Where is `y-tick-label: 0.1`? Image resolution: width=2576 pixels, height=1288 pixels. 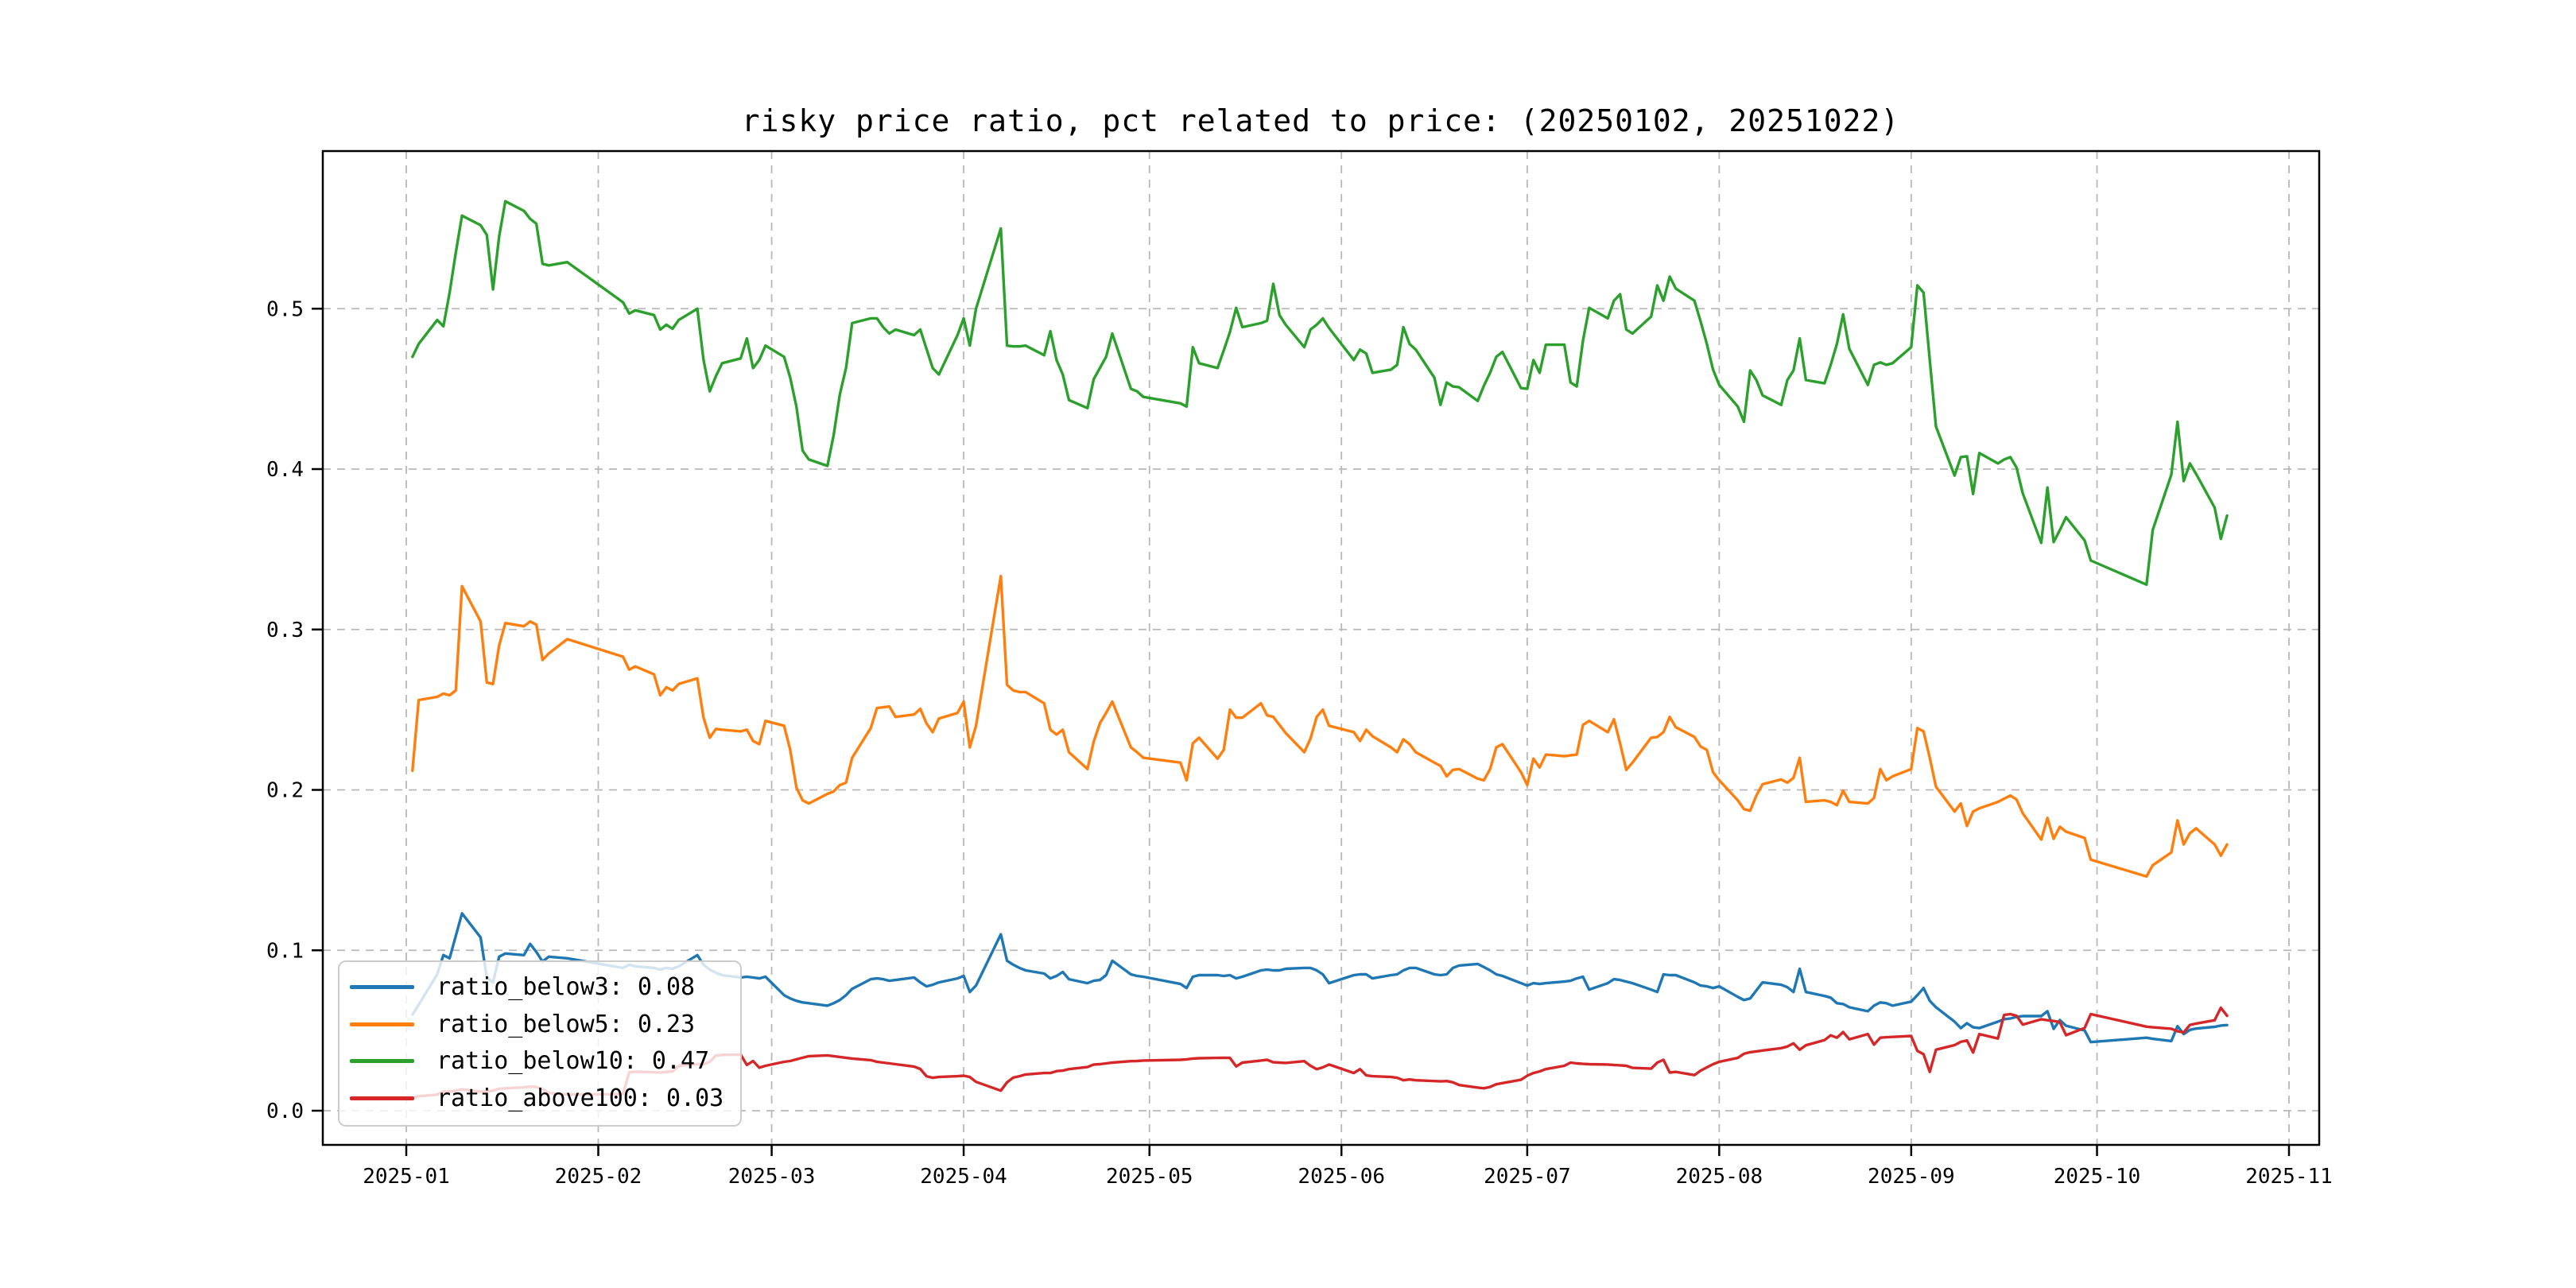 y-tick-label: 0.1 is located at coordinates (285, 951).